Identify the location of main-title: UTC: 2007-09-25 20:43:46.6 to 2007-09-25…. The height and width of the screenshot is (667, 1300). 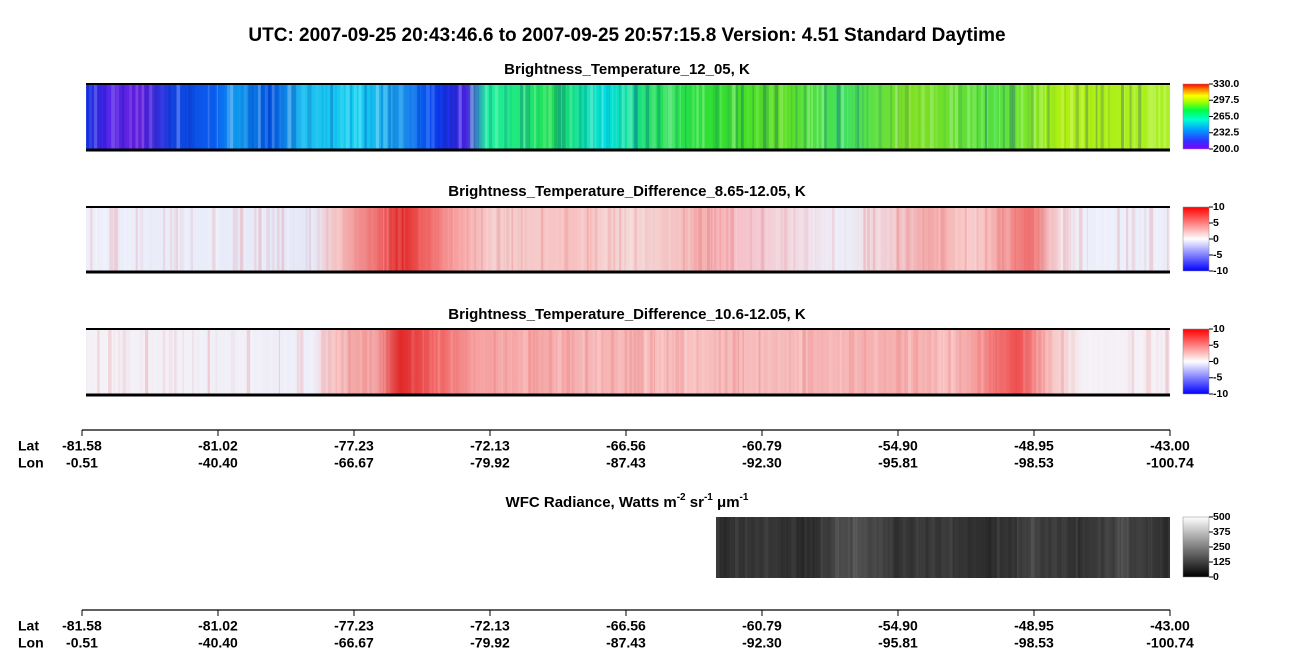
(626, 35).